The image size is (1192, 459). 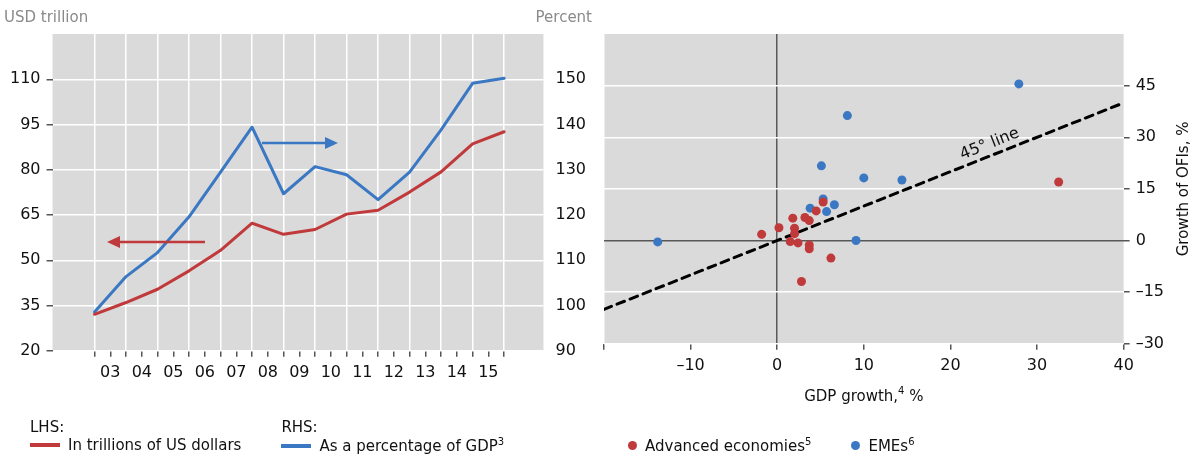 What do you see at coordinates (1145, 188) in the screenshot?
I see `y2-tick-label: 15` at bounding box center [1145, 188].